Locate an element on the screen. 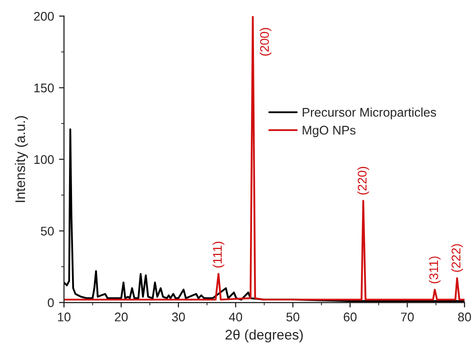 The image size is (474, 358). x-tick-label: 30 is located at coordinates (178, 317).